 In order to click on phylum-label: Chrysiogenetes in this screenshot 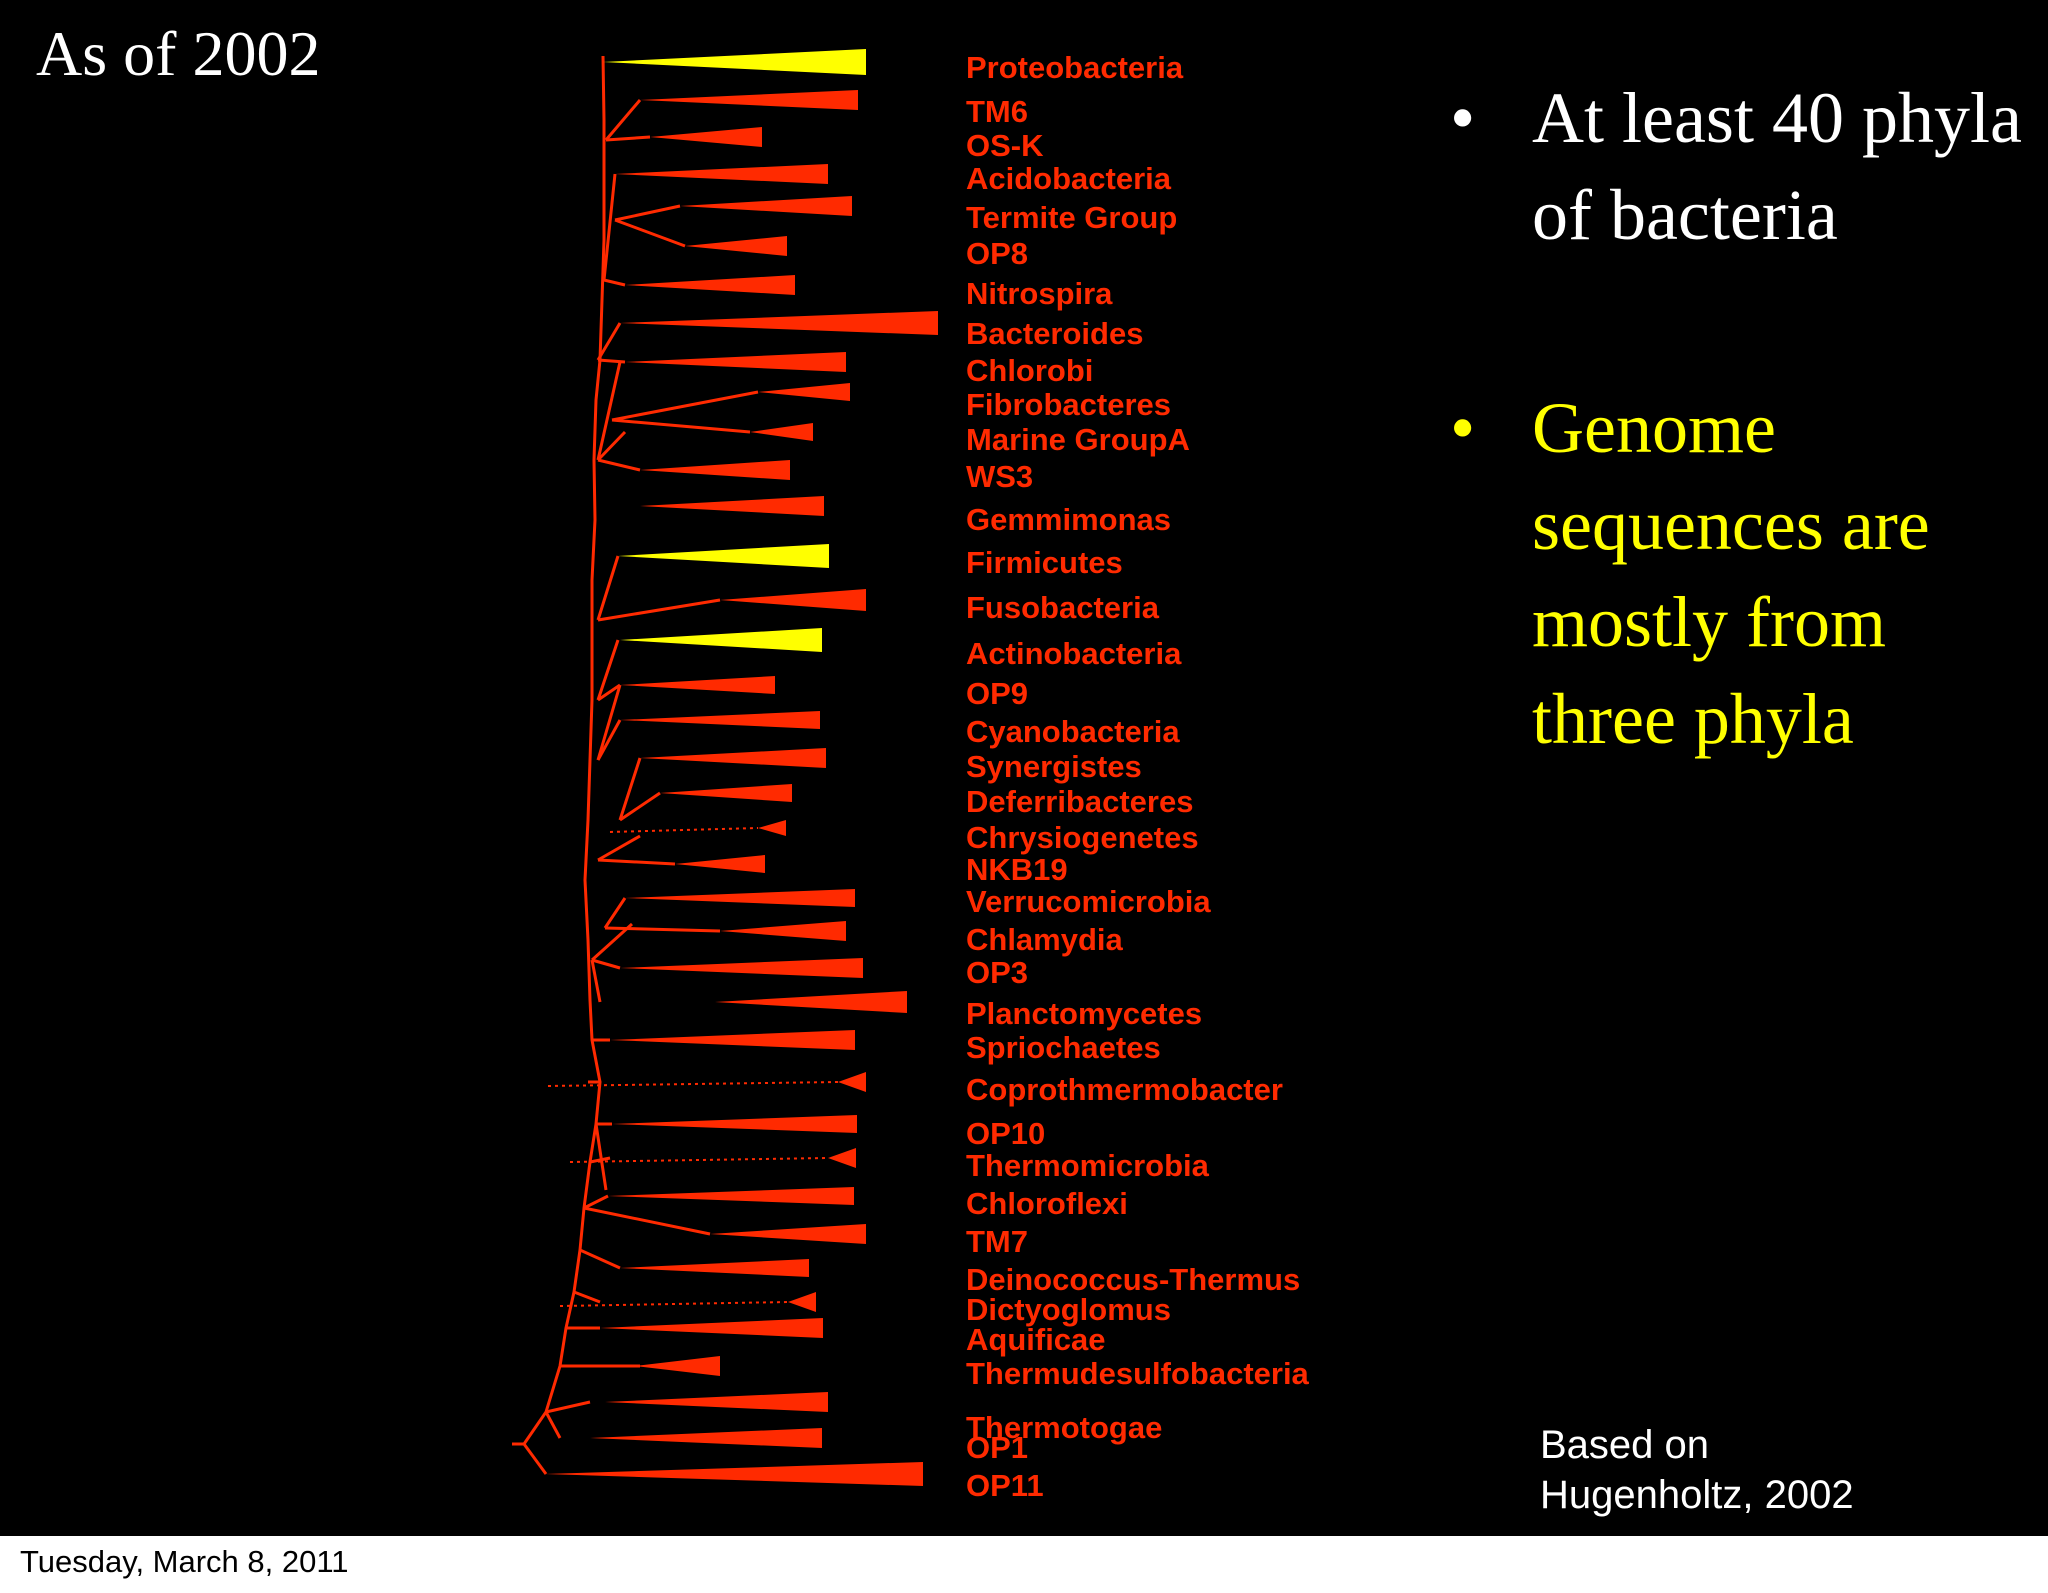, I will do `click(1082, 837)`.